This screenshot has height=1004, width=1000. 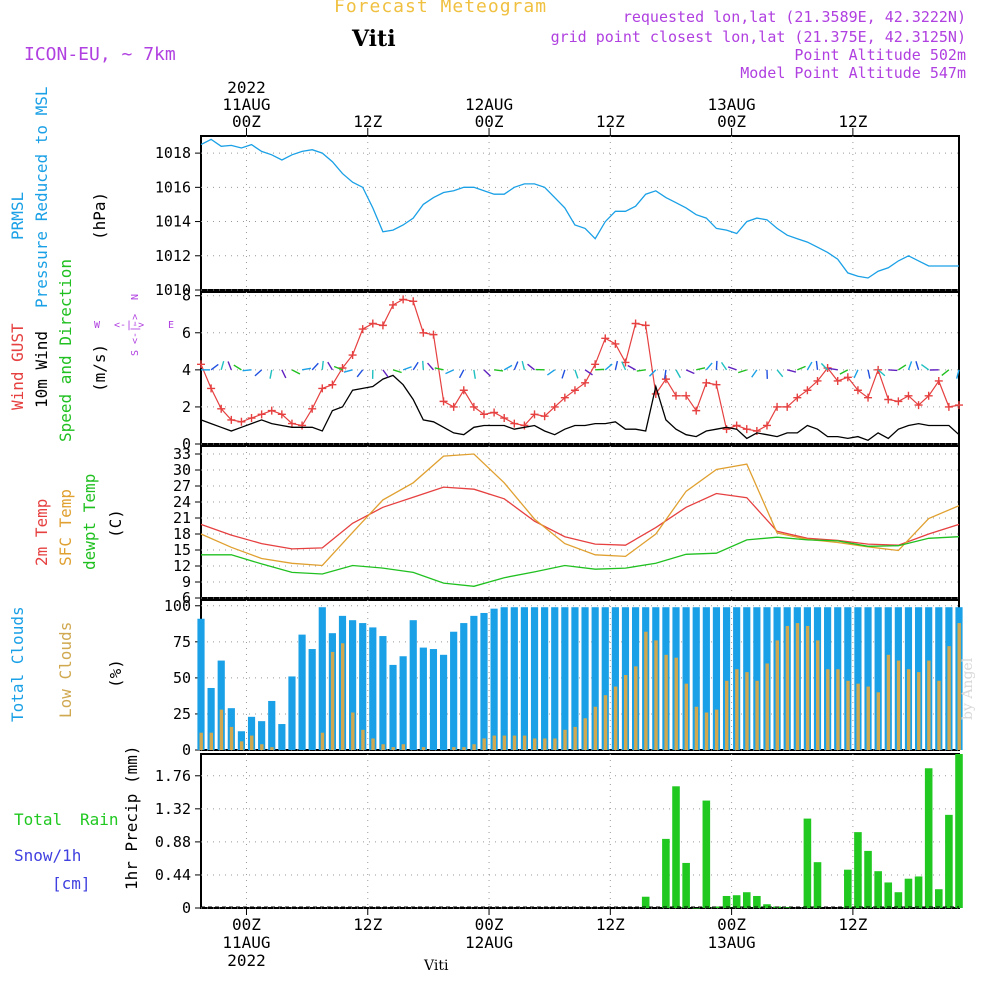 I want to click on top-date-label: 11AUG, so click(x=246, y=104).